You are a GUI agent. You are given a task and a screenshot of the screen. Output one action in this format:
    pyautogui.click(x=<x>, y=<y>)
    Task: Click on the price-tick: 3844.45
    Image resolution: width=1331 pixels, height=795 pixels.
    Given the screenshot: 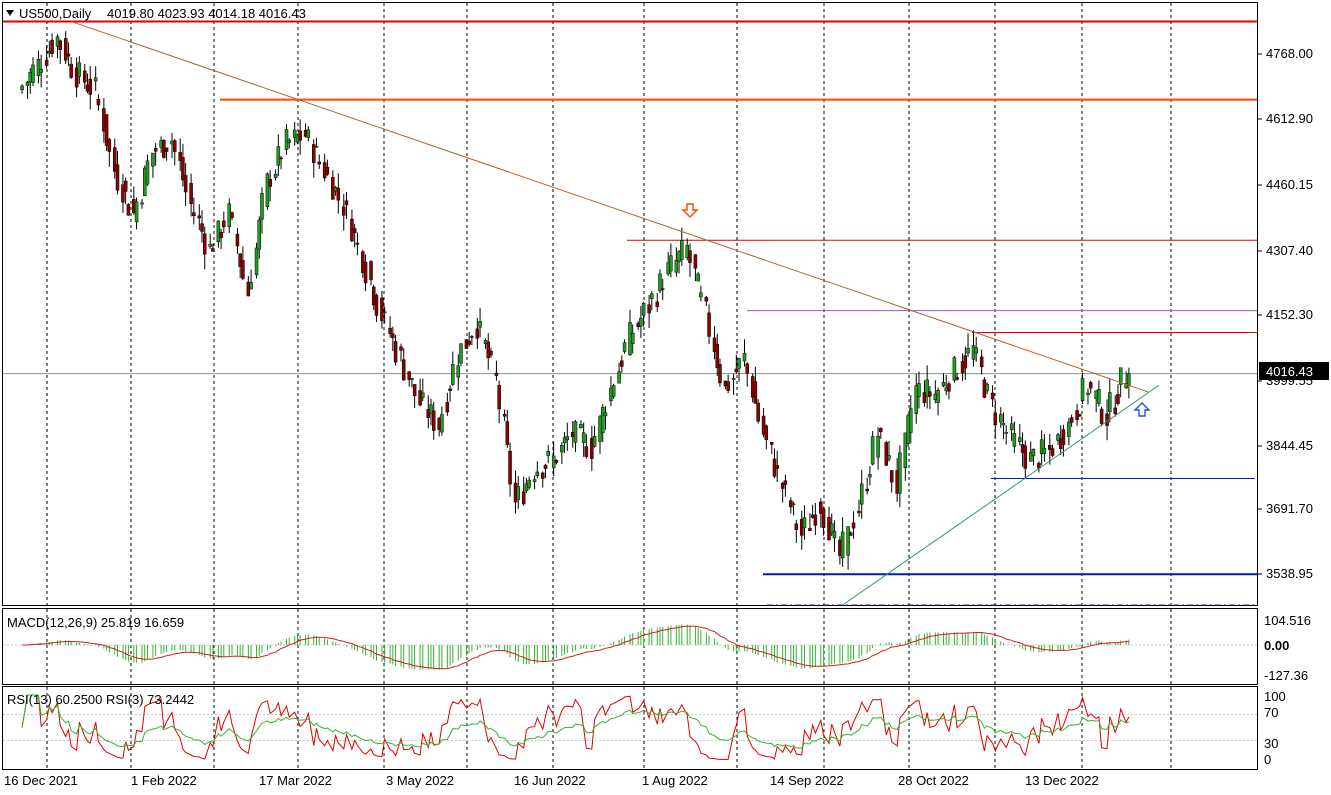 What is the action you would take?
    pyautogui.click(x=1289, y=445)
    